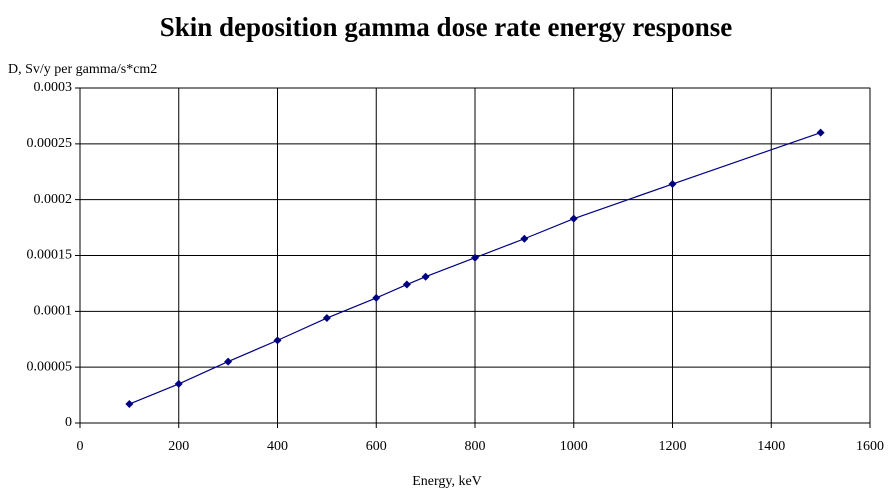 Image resolution: width=893 pixels, height=495 pixels. Describe the element at coordinates (50, 143) in the screenshot. I see `y-tick-label: 0.00025` at that location.